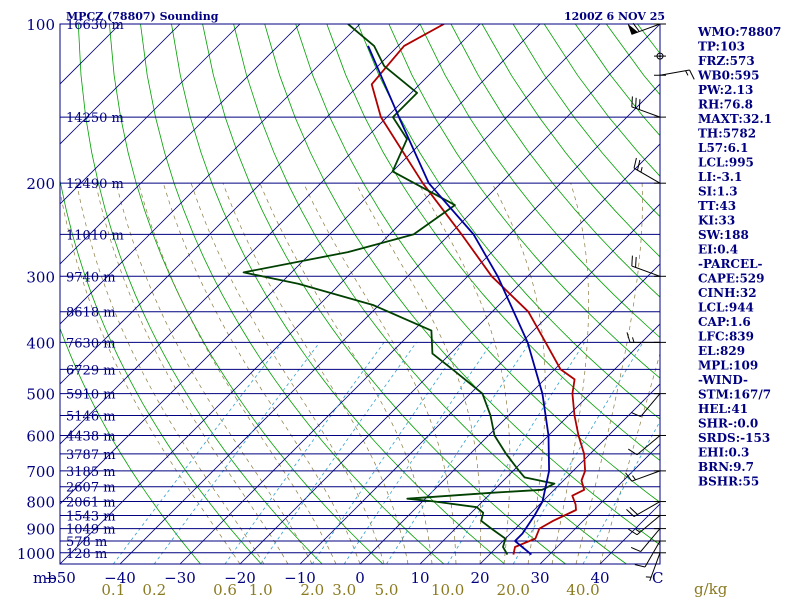 This screenshot has height=600, width=800. Describe the element at coordinates (312, 590) in the screenshot. I see `mixing-tick-label: 2.0` at that location.